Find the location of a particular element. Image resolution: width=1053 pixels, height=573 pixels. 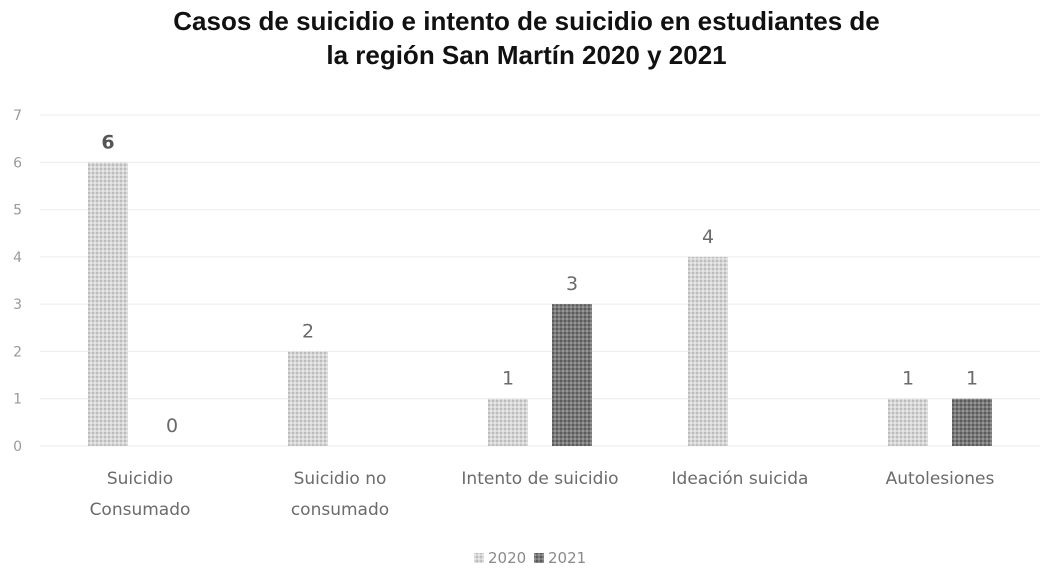

x-category-label: Suicidio no is located at coordinates (340, 479).